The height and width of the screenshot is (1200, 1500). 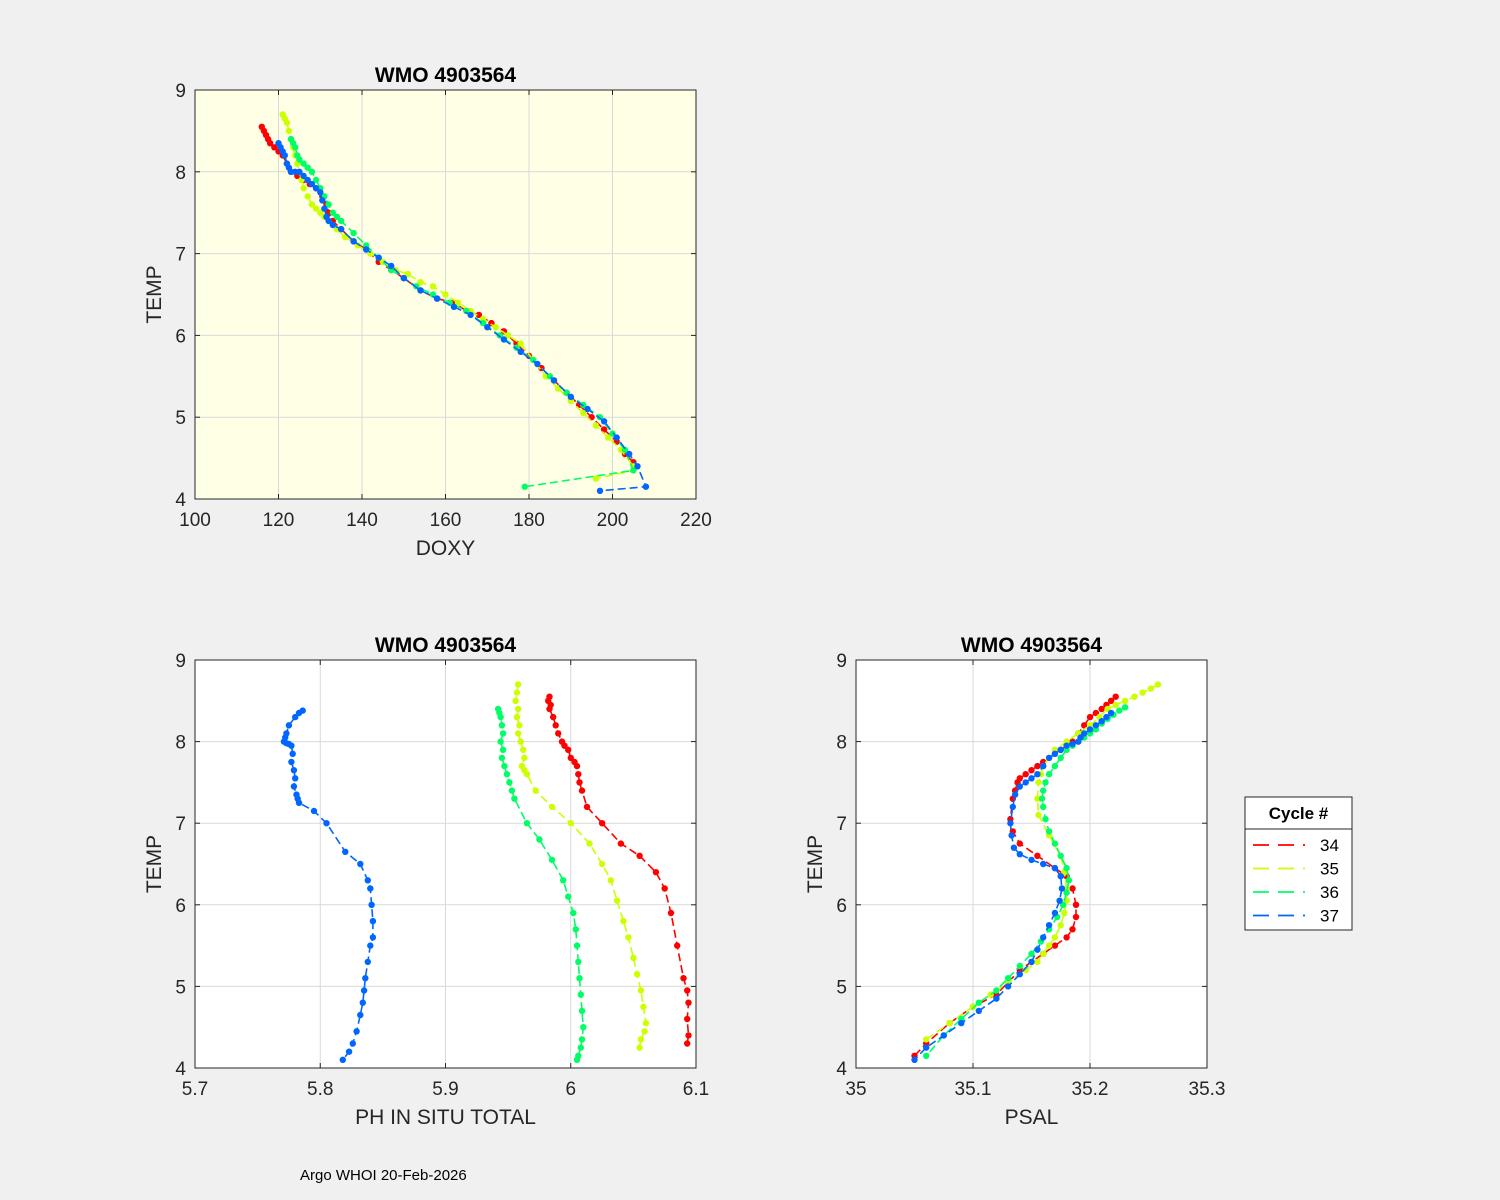 I want to click on legend-label-36: 36, so click(x=1329, y=892).